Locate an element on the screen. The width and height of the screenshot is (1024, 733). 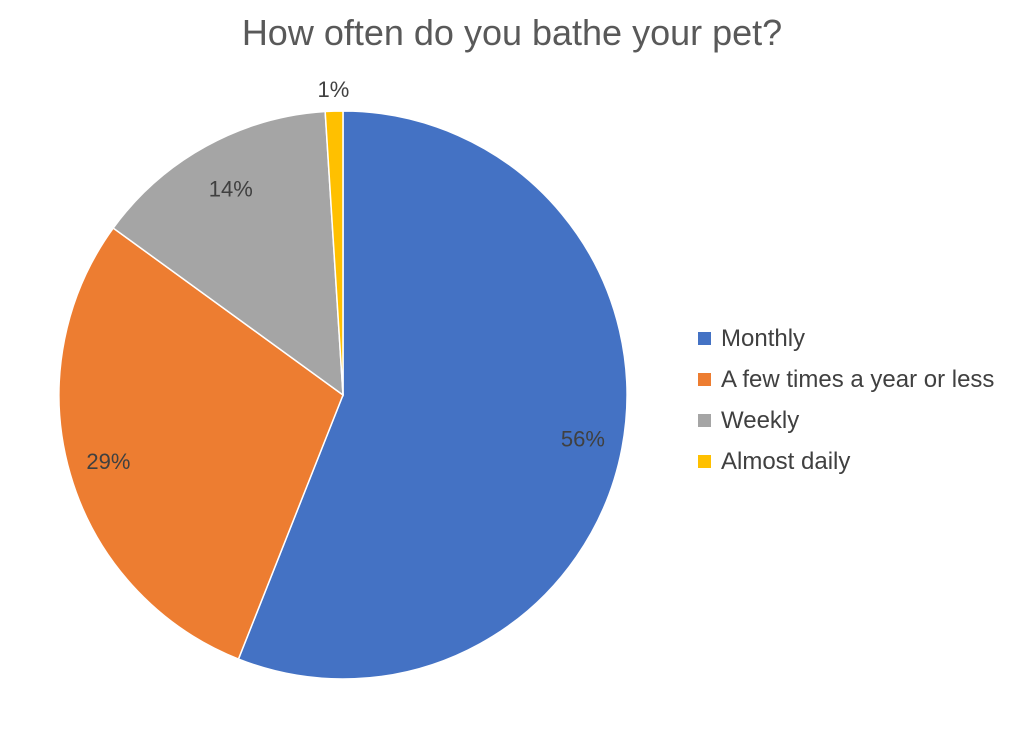
legend-item: A few times a year or less is located at coordinates (846, 379).